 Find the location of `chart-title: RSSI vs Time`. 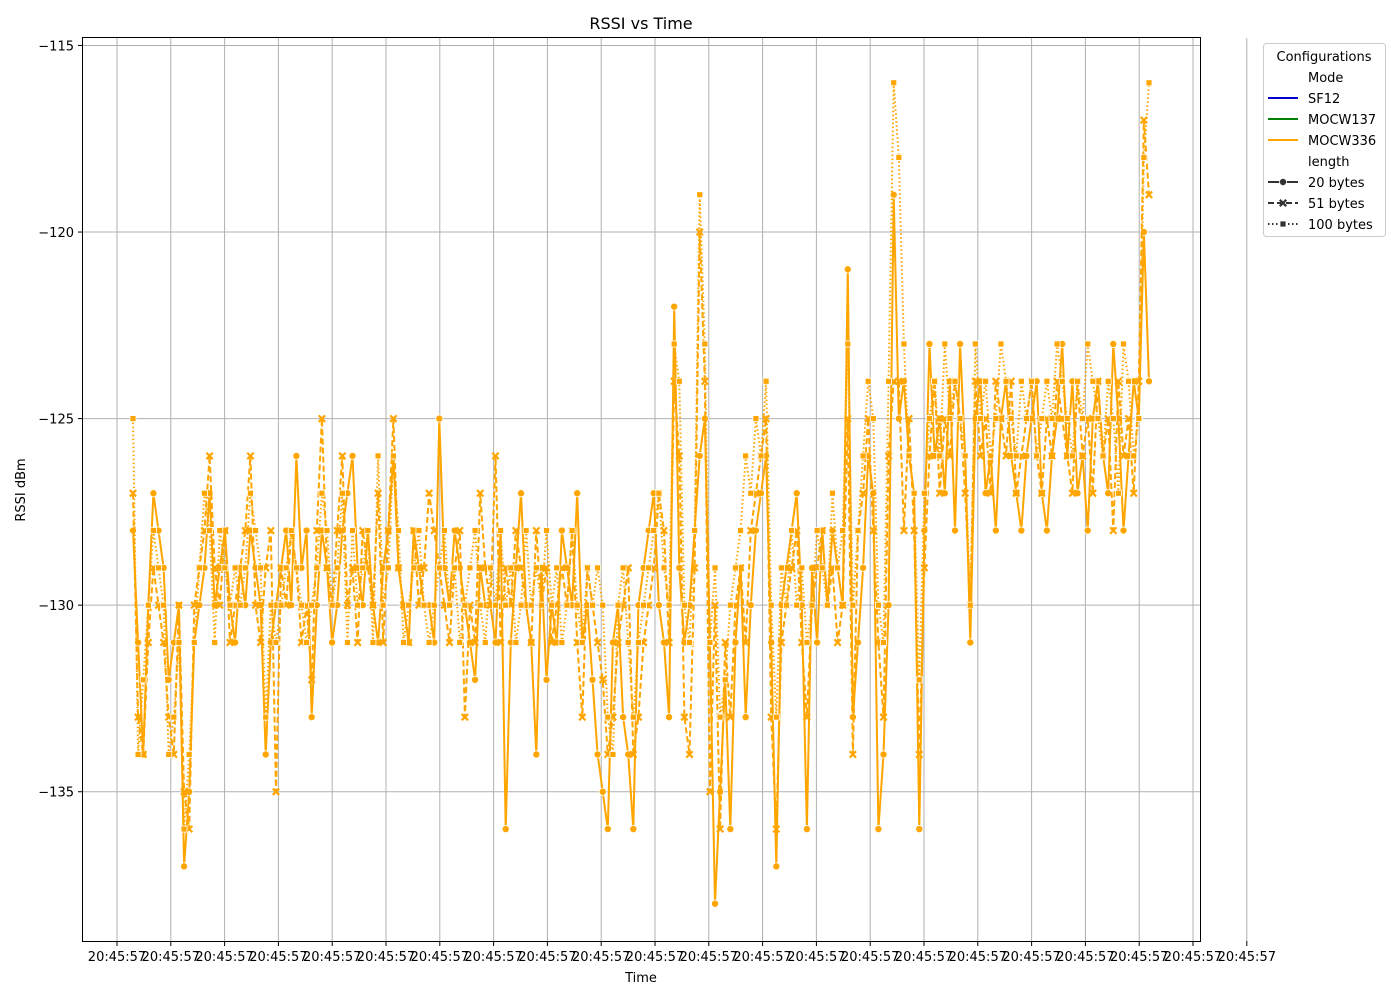

chart-title: RSSI vs Time is located at coordinates (640, 23).